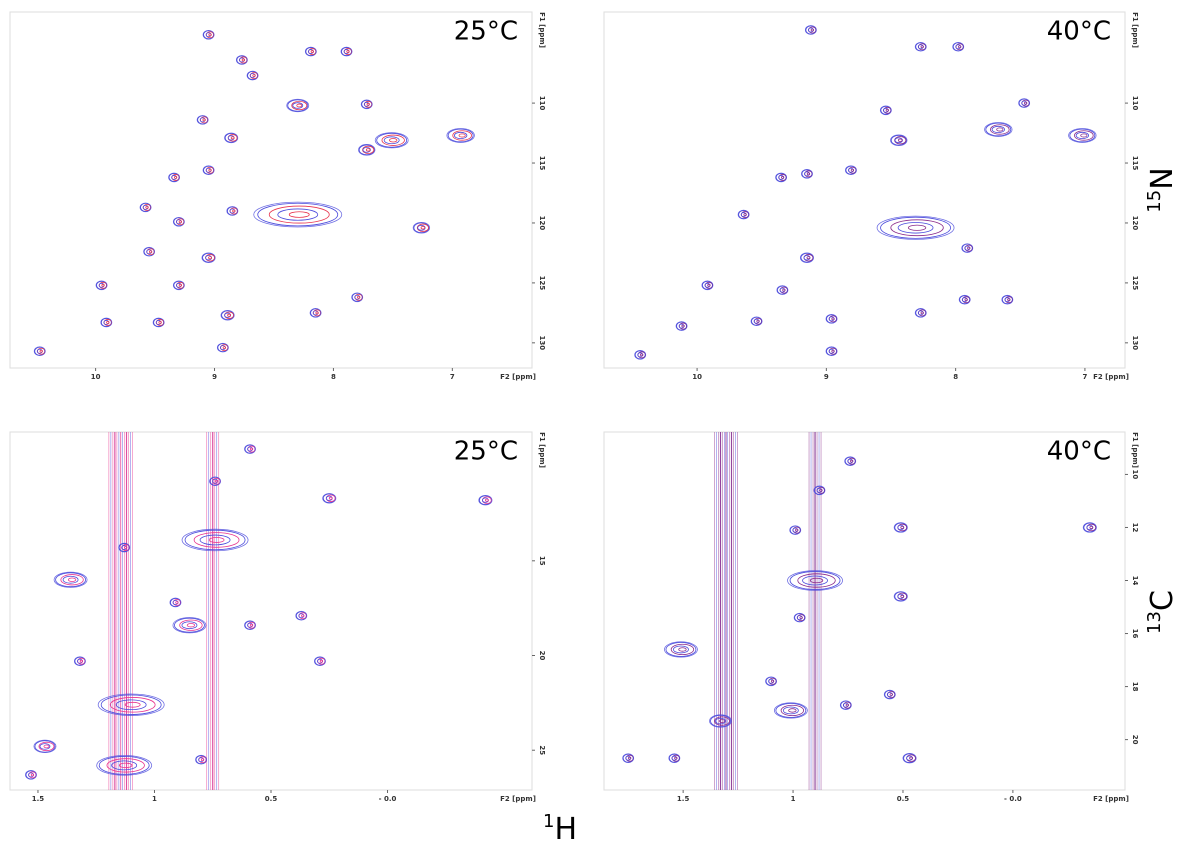  Describe the element at coordinates (1135, 634) in the screenshot. I see `y-tick-label: 16` at that location.